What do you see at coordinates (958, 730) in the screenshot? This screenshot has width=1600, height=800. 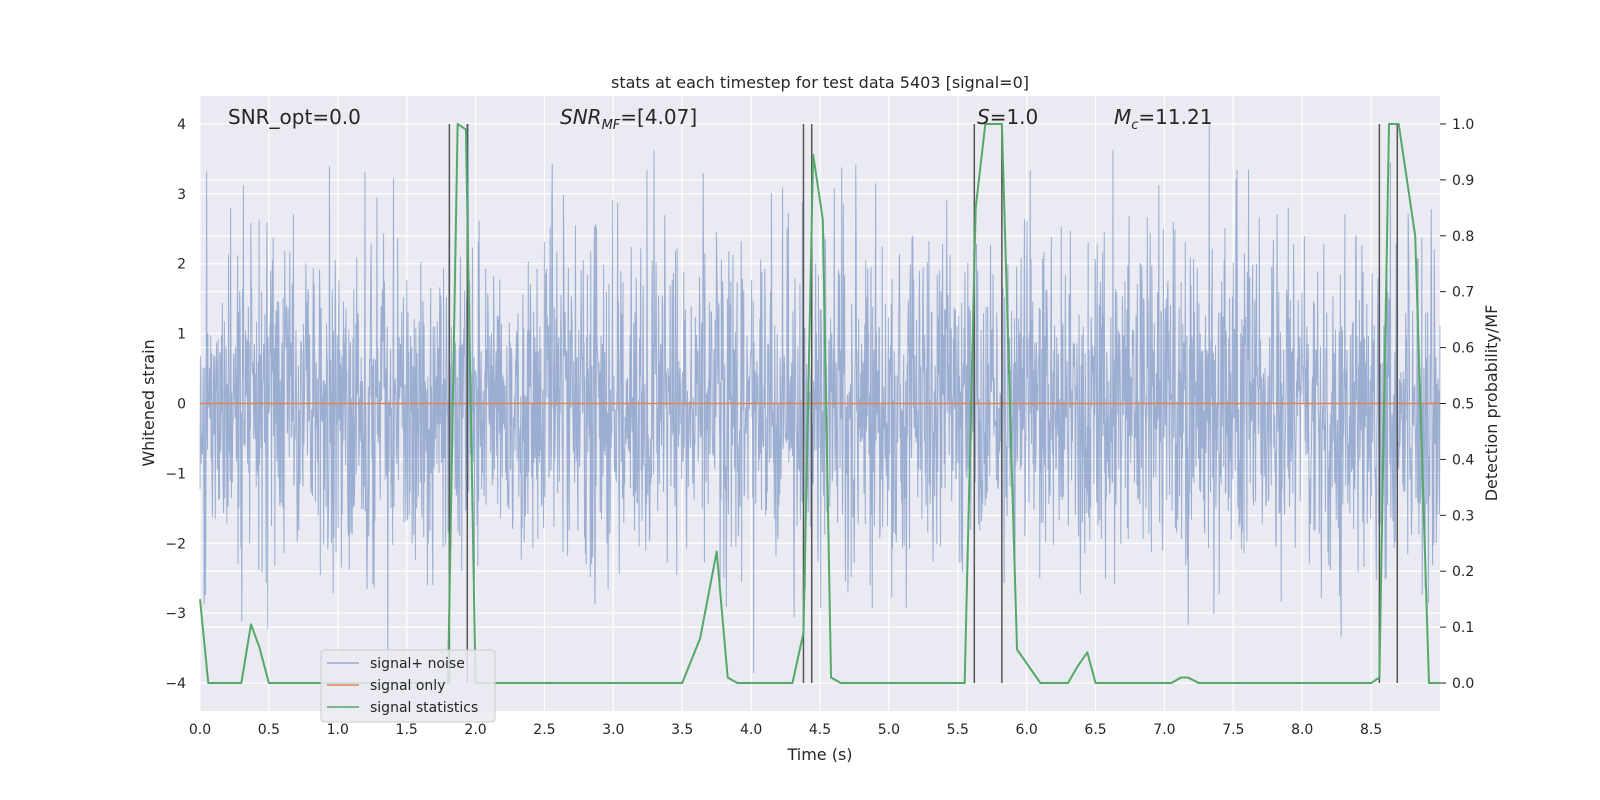 I see `x-tick-label: 5.5` at bounding box center [958, 730].